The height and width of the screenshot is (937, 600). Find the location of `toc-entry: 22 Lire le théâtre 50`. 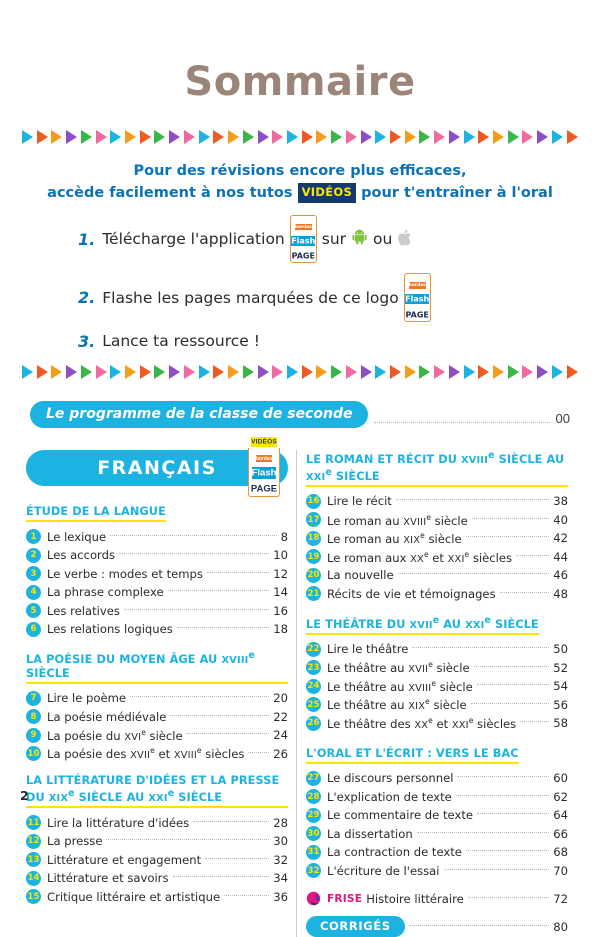

toc-entry: 22 Lire le théâtre 50 is located at coordinates (437, 649).